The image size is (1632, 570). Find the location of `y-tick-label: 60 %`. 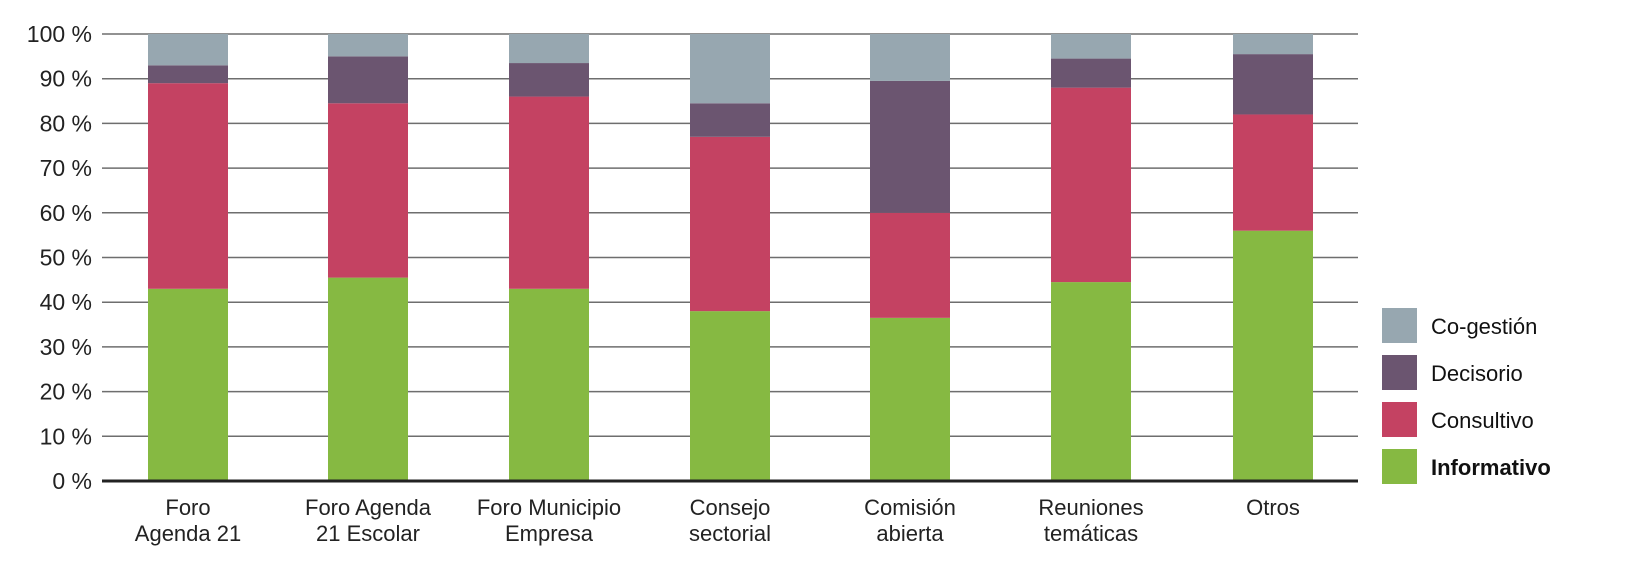

y-tick-label: 60 % is located at coordinates (66, 213).